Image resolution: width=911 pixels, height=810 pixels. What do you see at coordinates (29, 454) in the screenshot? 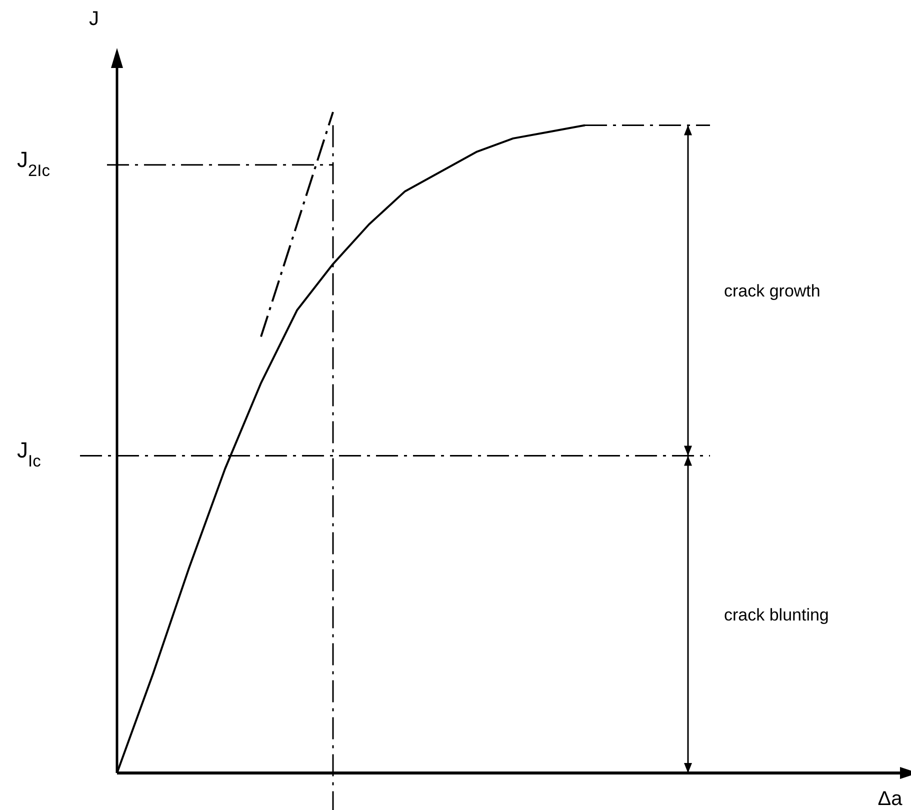
I see `ref-line-label: J$_{Ic}$` at bounding box center [29, 454].